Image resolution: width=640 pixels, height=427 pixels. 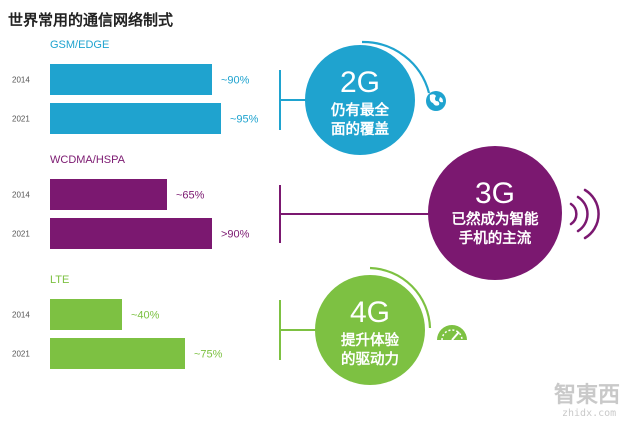 What do you see at coordinates (235, 81) in the screenshot?
I see `data-label: ~90%` at bounding box center [235, 81].